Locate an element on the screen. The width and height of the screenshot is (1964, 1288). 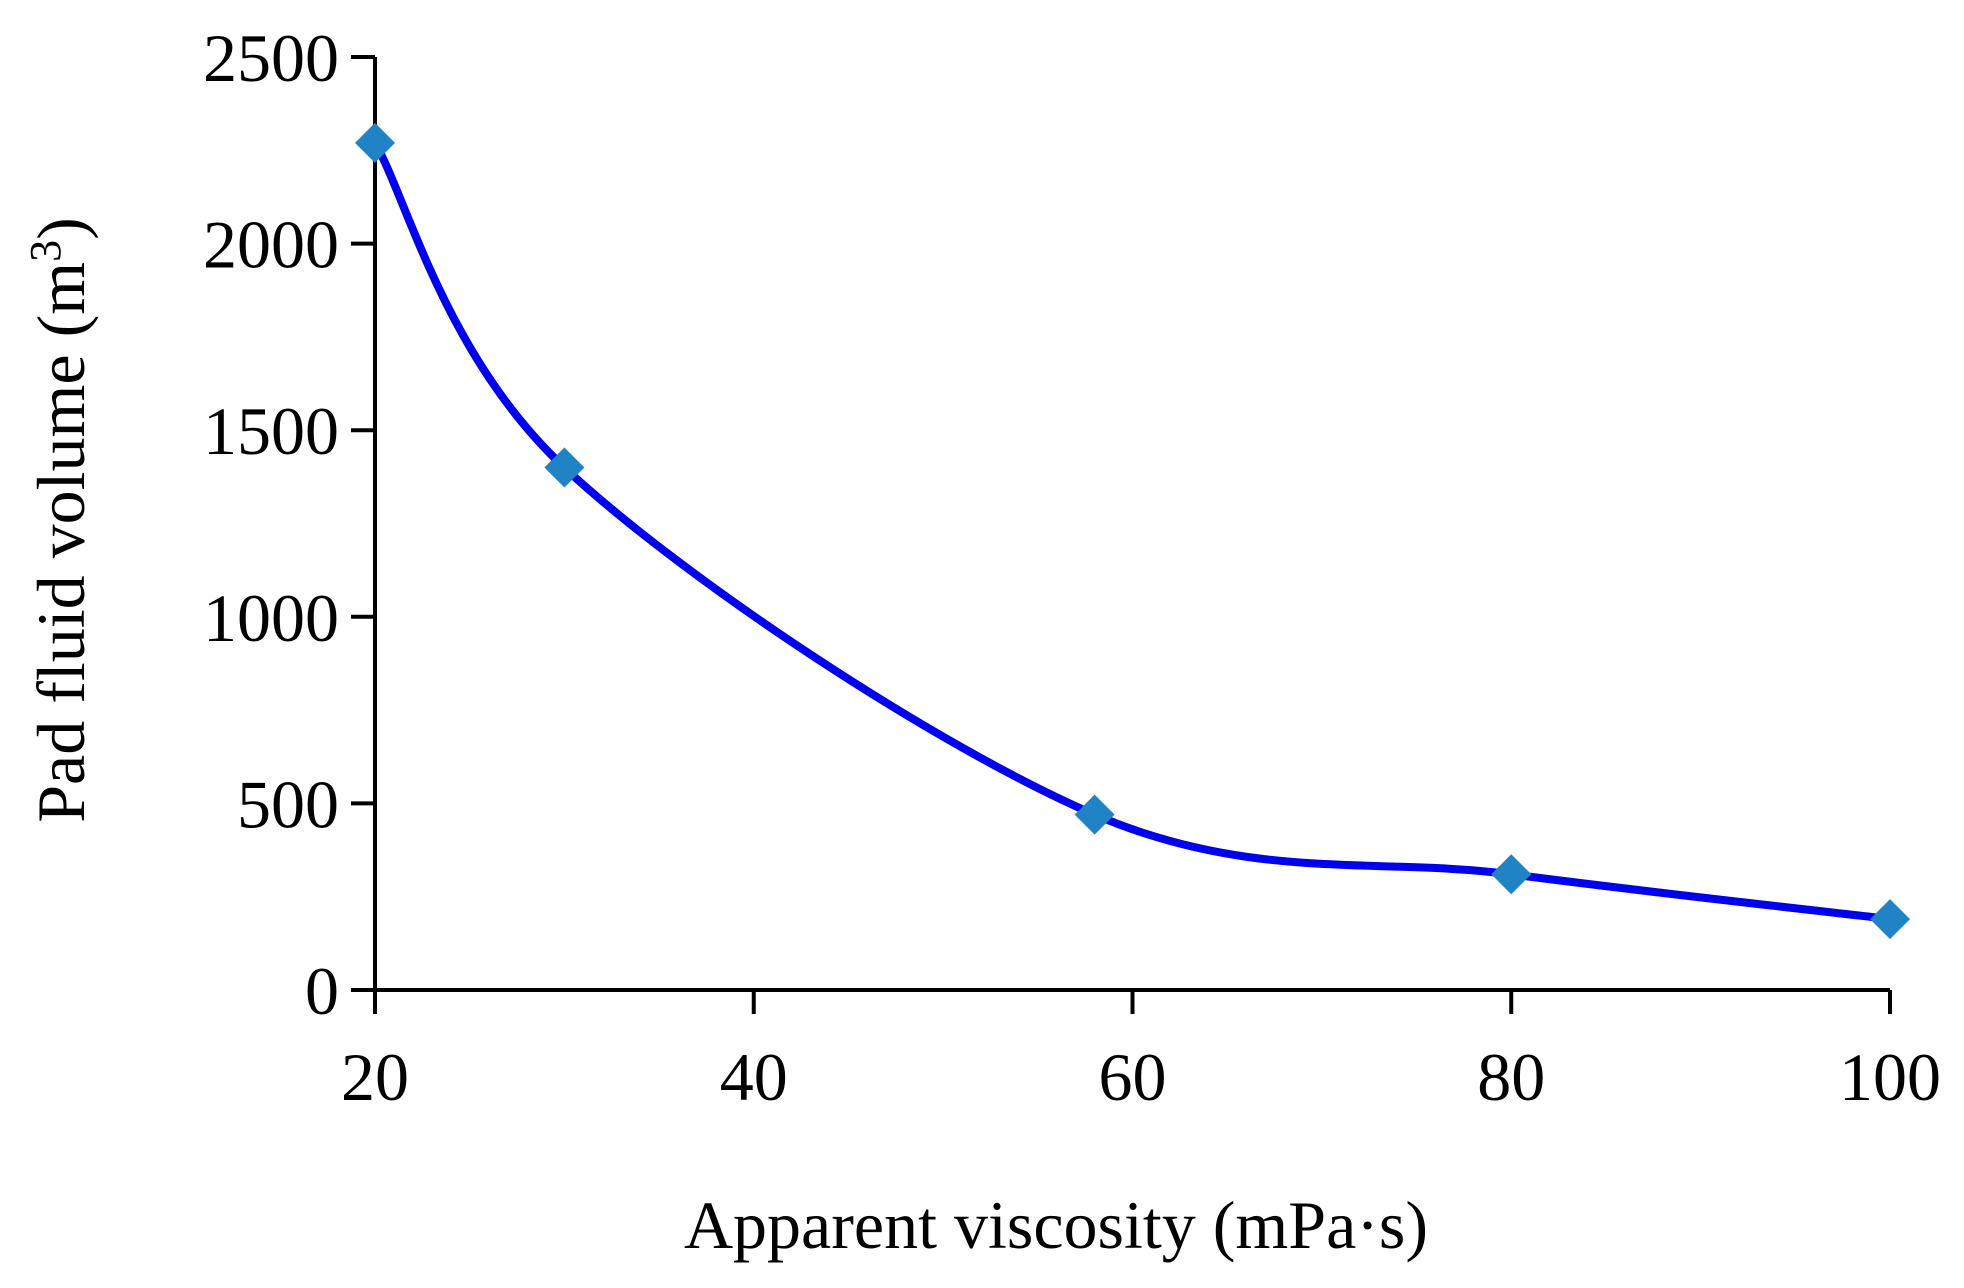
x-ticks: 20 40 60 80 100 is located at coordinates (1141, 1052).